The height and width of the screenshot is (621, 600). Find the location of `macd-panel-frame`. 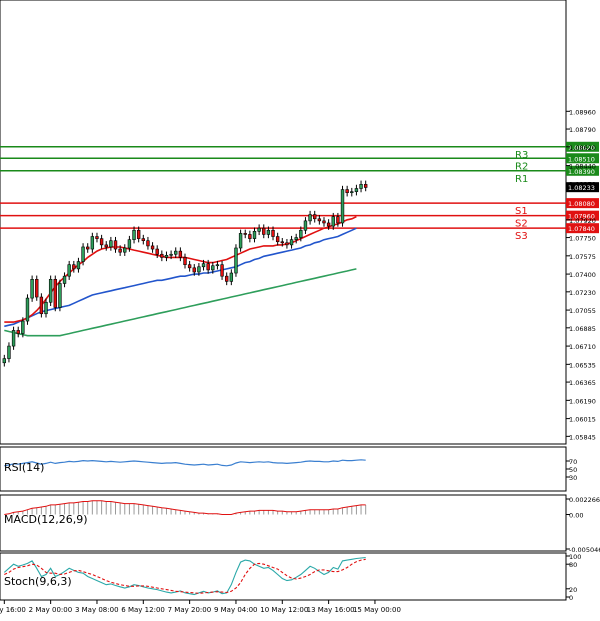

macd-panel-frame is located at coordinates (283, 523).